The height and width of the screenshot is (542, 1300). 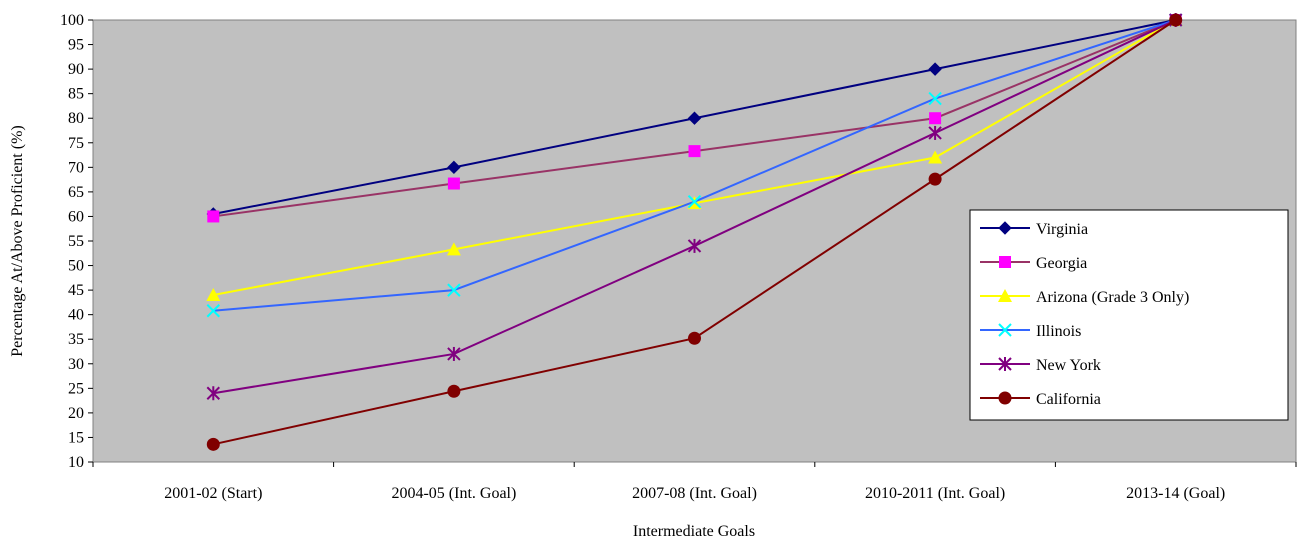 I want to click on legend-entry-3: Illinois, so click(x=1030, y=331).